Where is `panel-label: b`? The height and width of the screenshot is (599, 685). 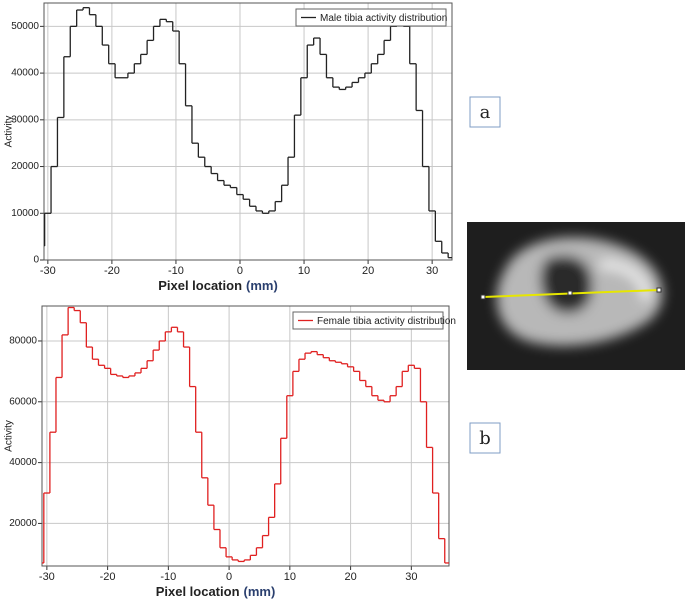
panel-label: b is located at coordinates (485, 438).